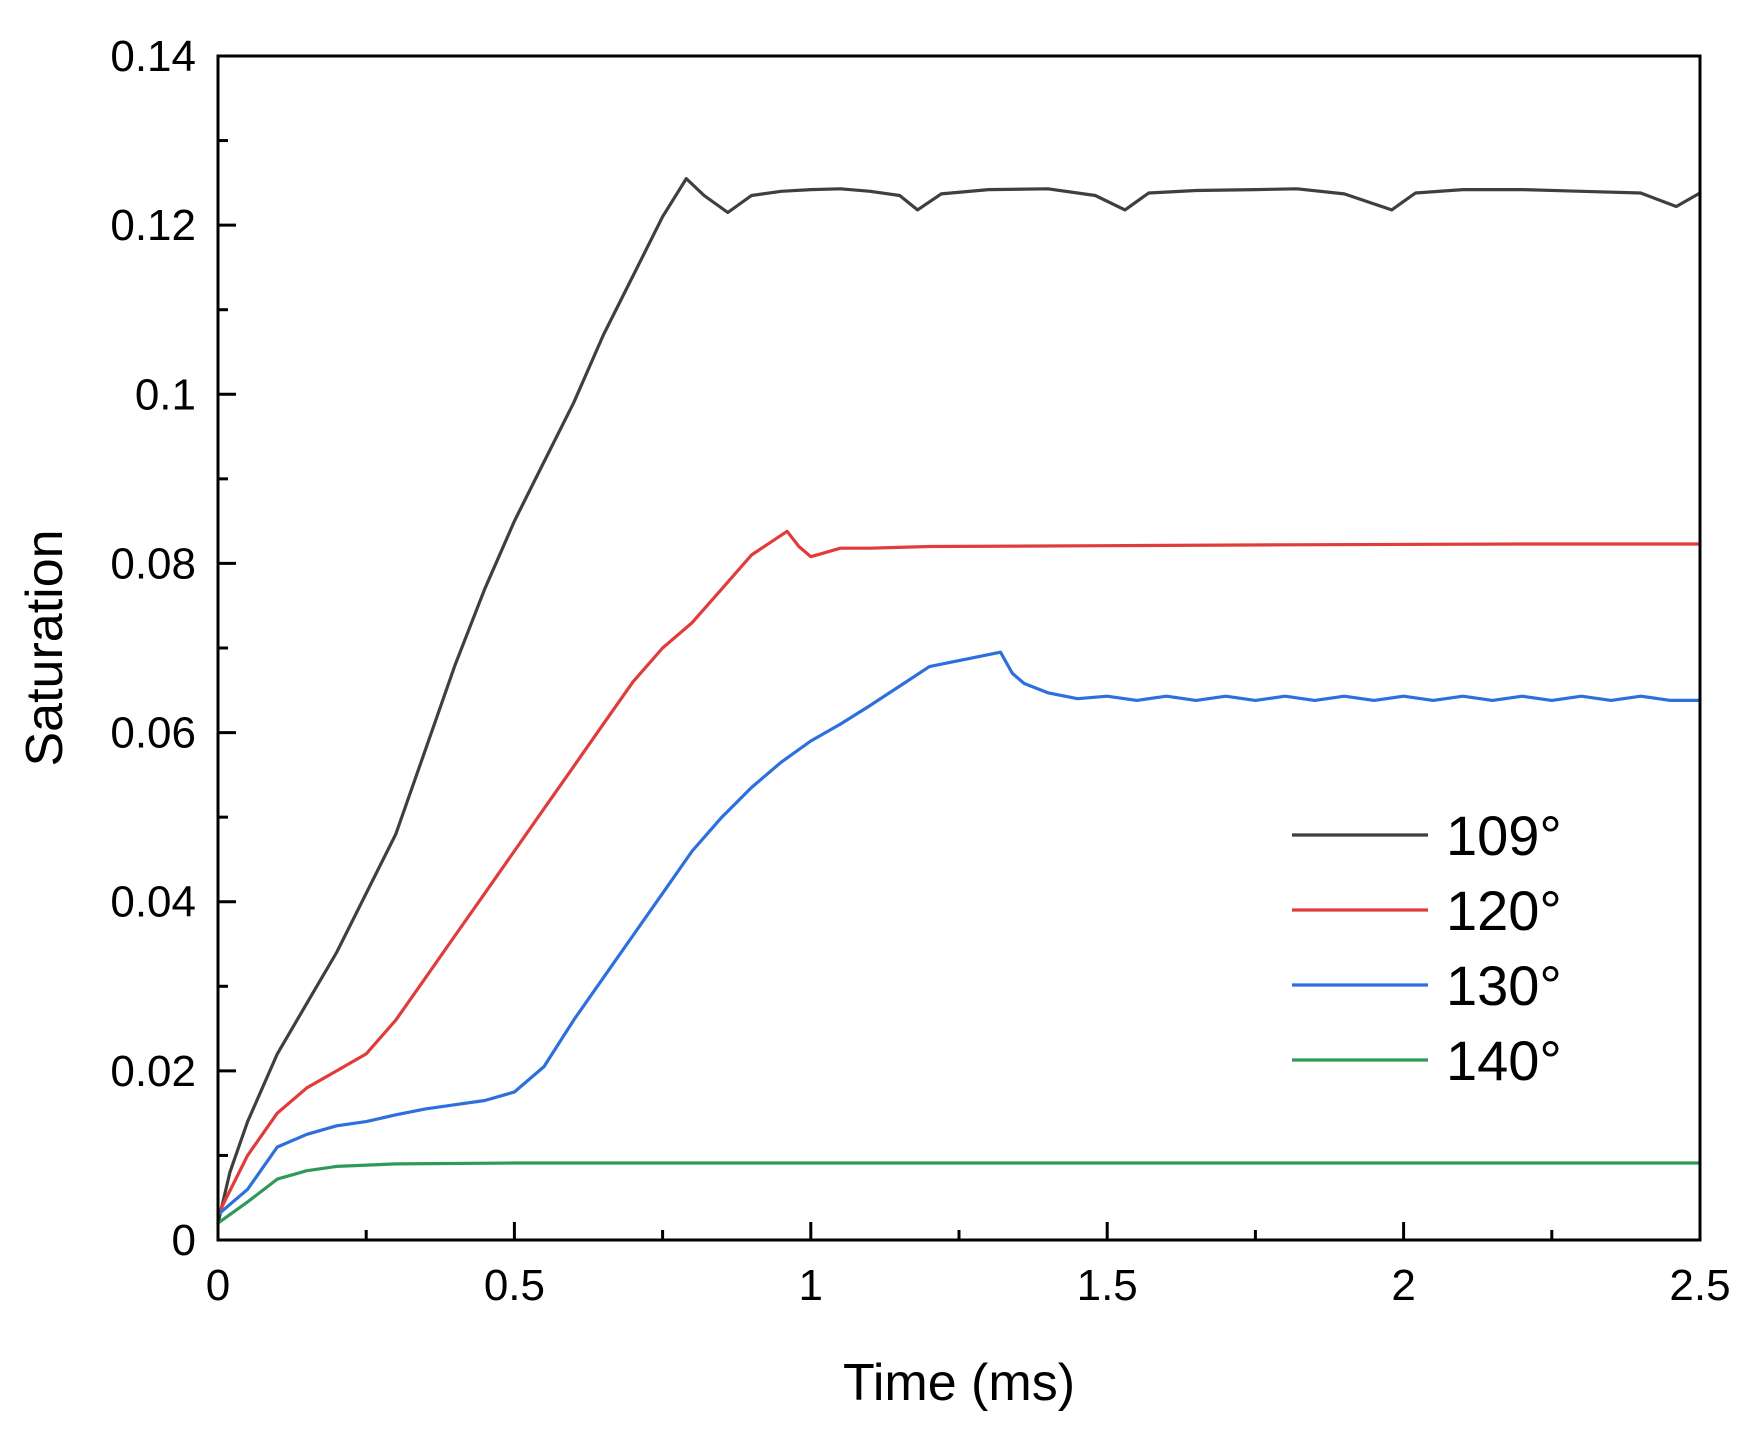  I want to click on y-tick-label: 0.02, so click(153, 1071).